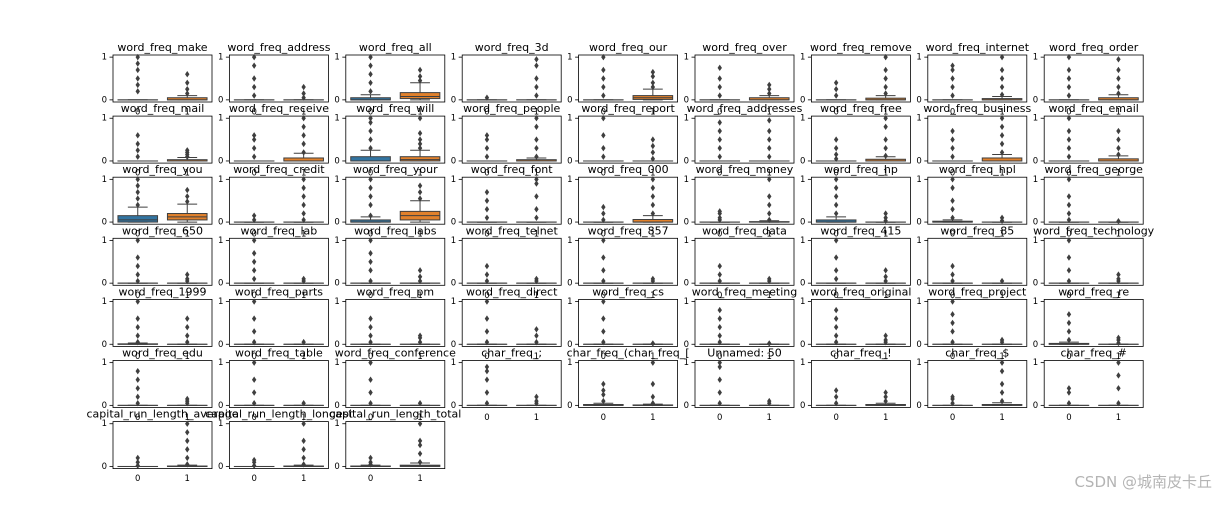 This screenshot has width=1228, height=505. What do you see at coordinates (628, 353) in the screenshot?
I see `subplot-title: char_freq_(char_freq_[` at bounding box center [628, 353].